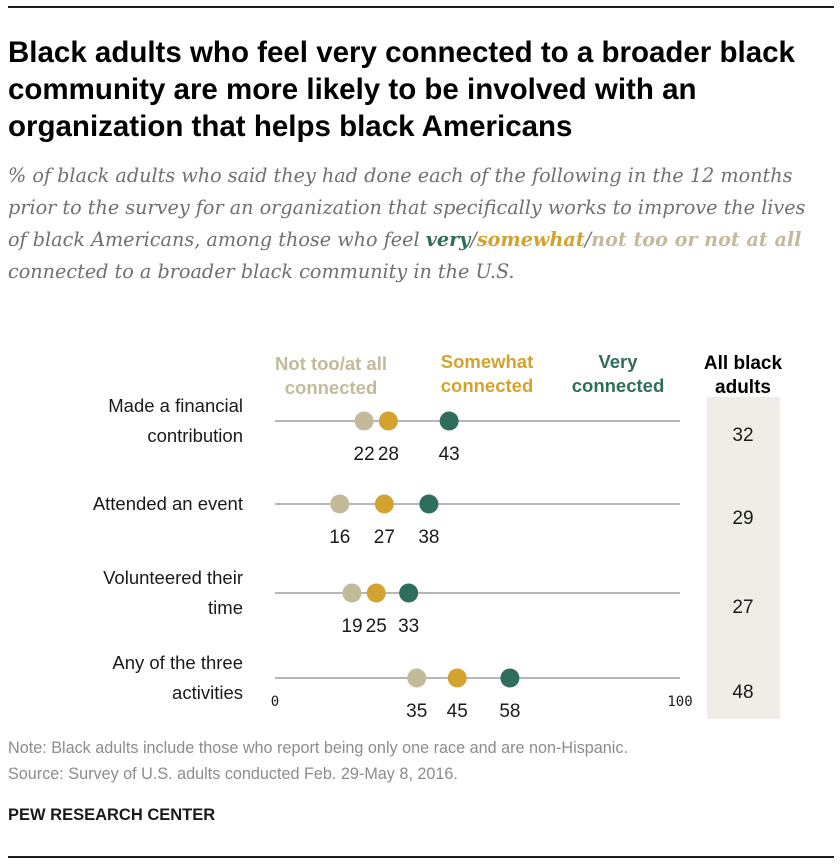 The height and width of the screenshot is (868, 840). Describe the element at coordinates (487, 361) in the screenshot. I see `legend-label-somewhat: Somewhat` at that location.